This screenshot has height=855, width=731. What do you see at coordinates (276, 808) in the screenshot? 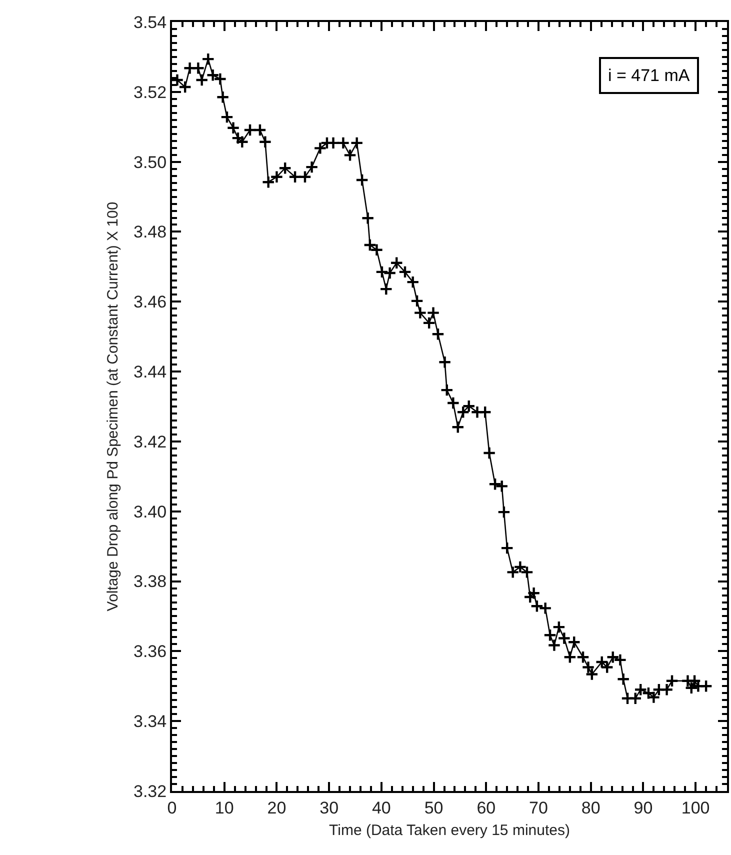
I see `x-tick-label: 20` at bounding box center [276, 808].